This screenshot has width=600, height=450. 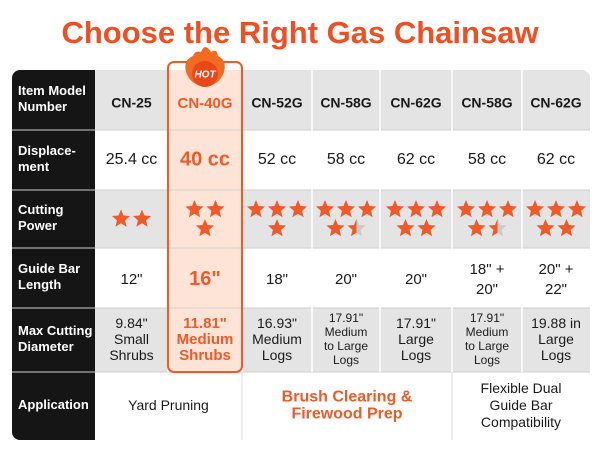 I want to click on application-value: Flexible Dual Guide Bar Compatibility, so click(x=521, y=405).